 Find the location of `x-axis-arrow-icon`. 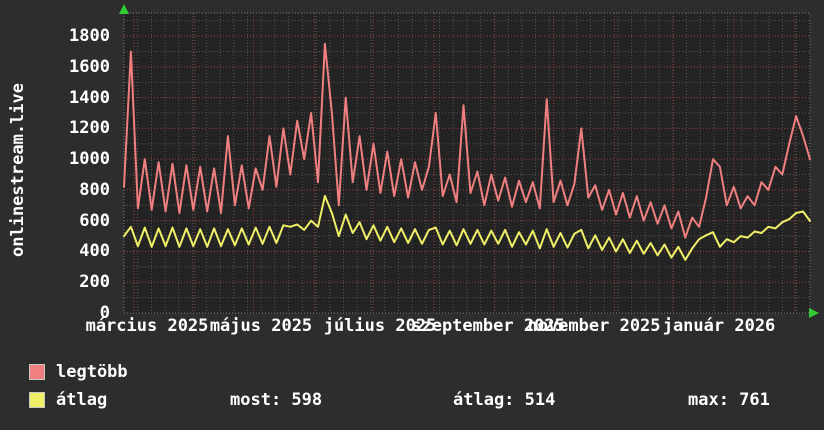

x-axis-arrow-icon is located at coordinates (814, 313).